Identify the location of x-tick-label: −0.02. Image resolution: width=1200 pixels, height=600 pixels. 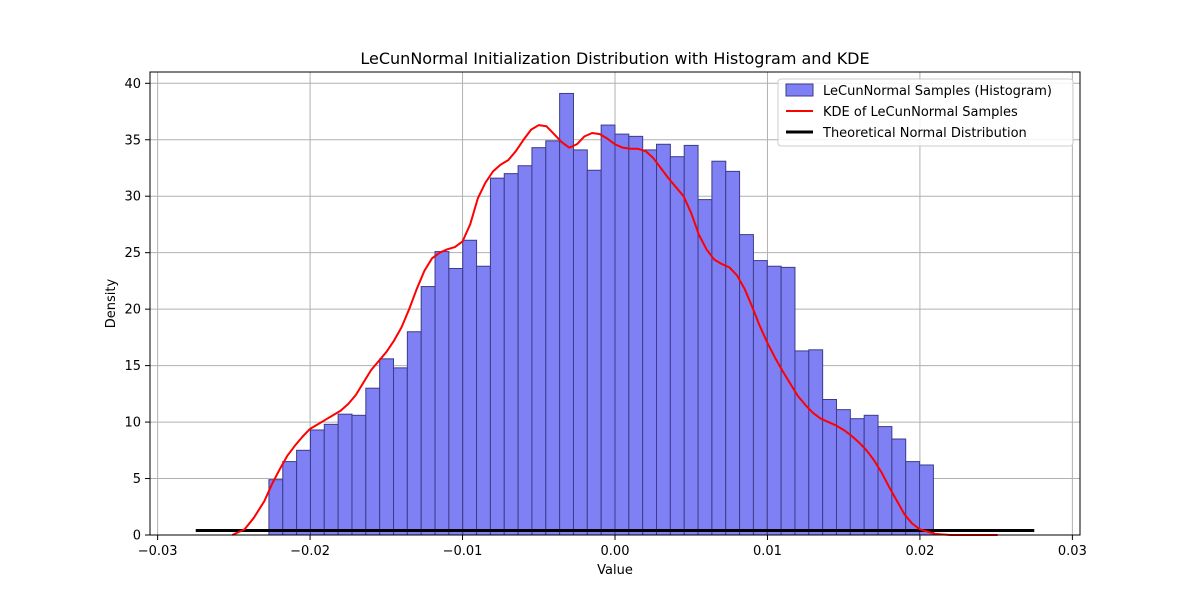
(310, 551).